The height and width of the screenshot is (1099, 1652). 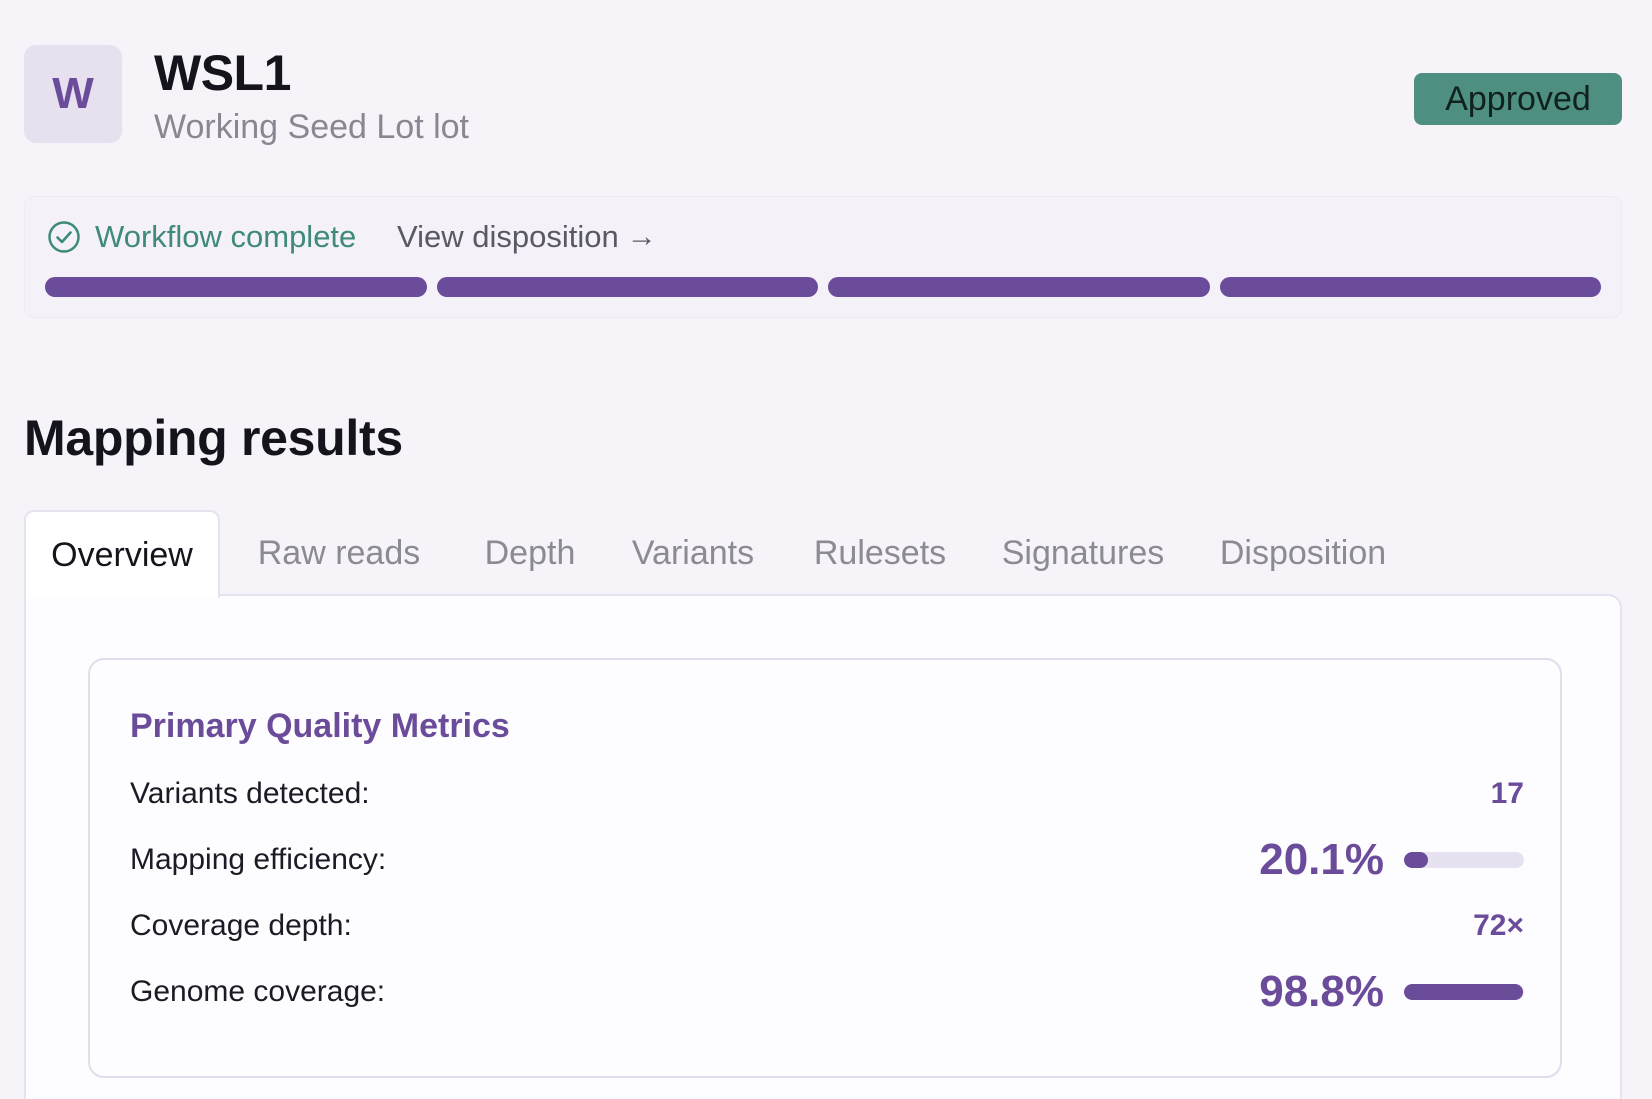 I want to click on tab-rulesets: Rulesets, so click(x=880, y=552).